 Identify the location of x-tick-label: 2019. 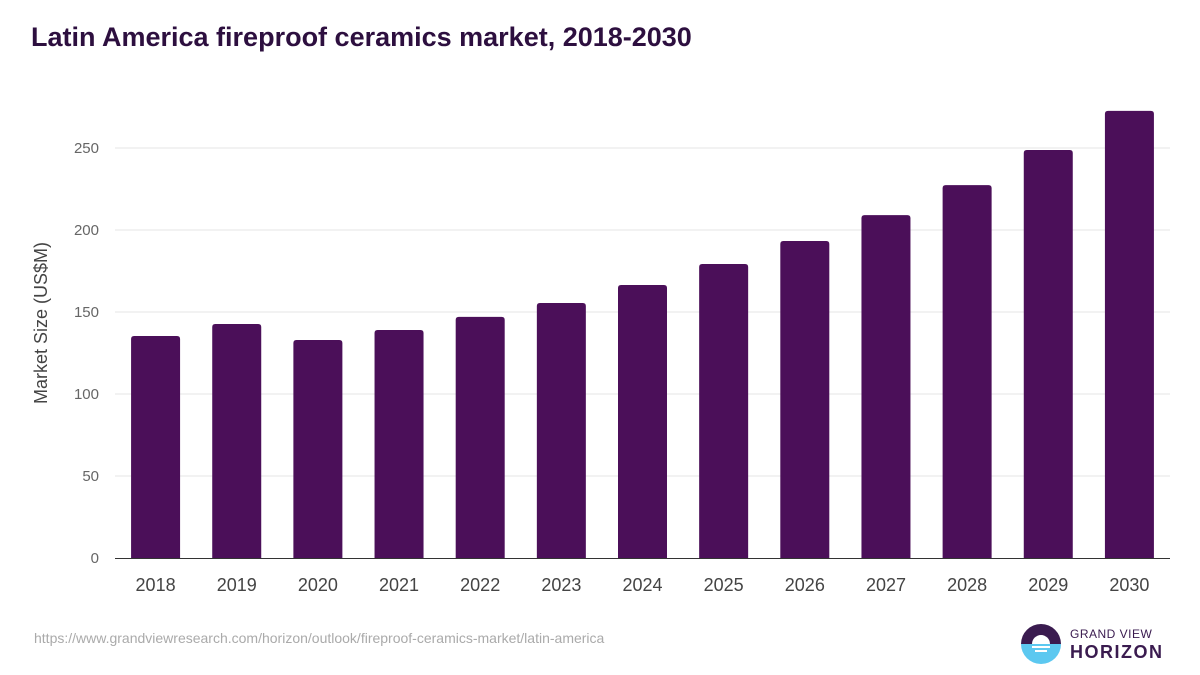
(237, 585).